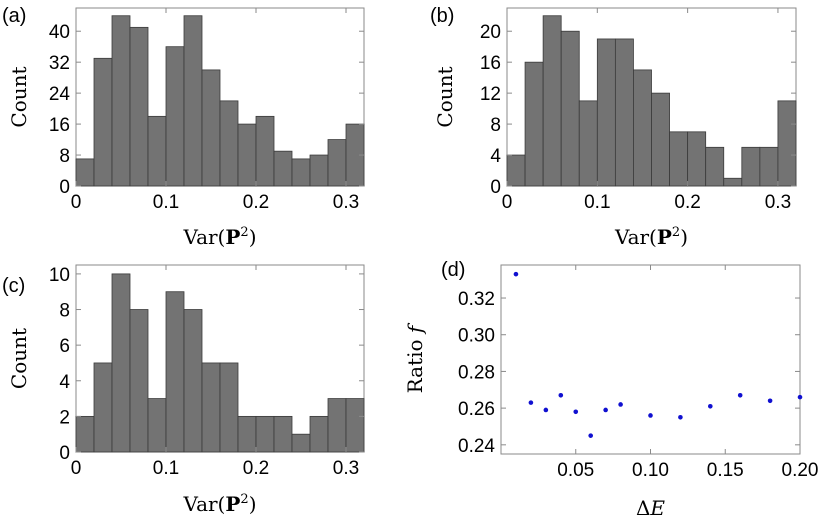 The image size is (822, 531). What do you see at coordinates (476, 446) in the screenshot?
I see `y-tick-label: 0.24` at bounding box center [476, 446].